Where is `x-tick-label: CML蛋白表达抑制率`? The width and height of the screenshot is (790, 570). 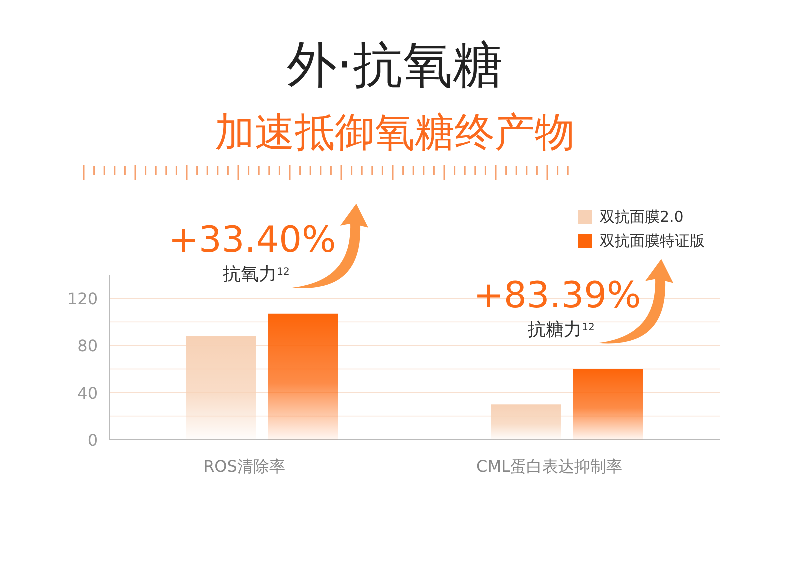
x-tick-label: CML蛋白表达抑制率 is located at coordinates (549, 466).